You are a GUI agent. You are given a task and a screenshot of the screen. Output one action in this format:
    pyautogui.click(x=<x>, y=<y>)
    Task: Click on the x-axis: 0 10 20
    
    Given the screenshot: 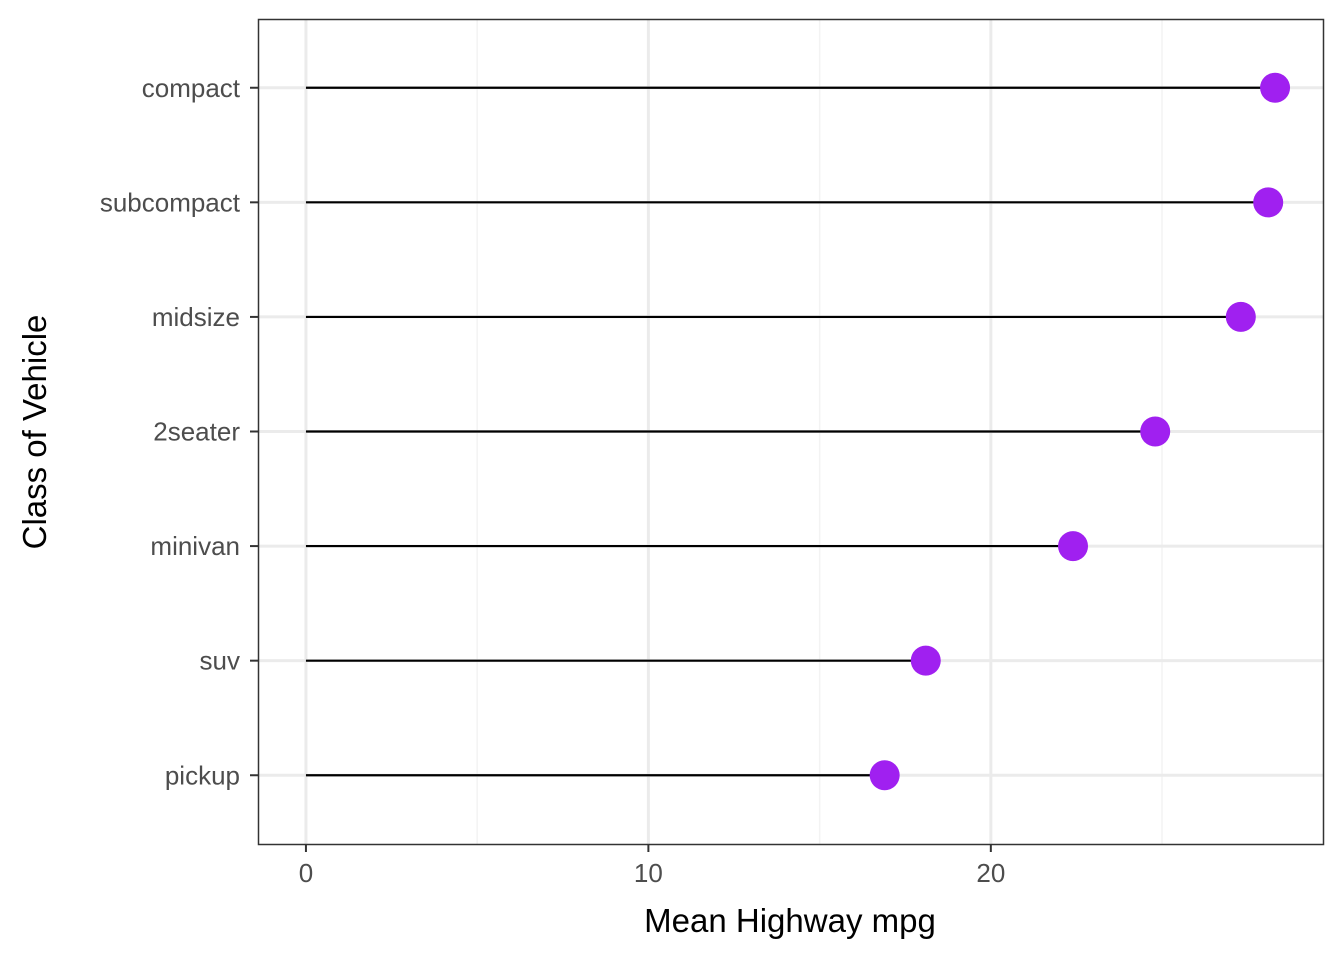 What is the action you would take?
    pyautogui.click(x=652, y=866)
    